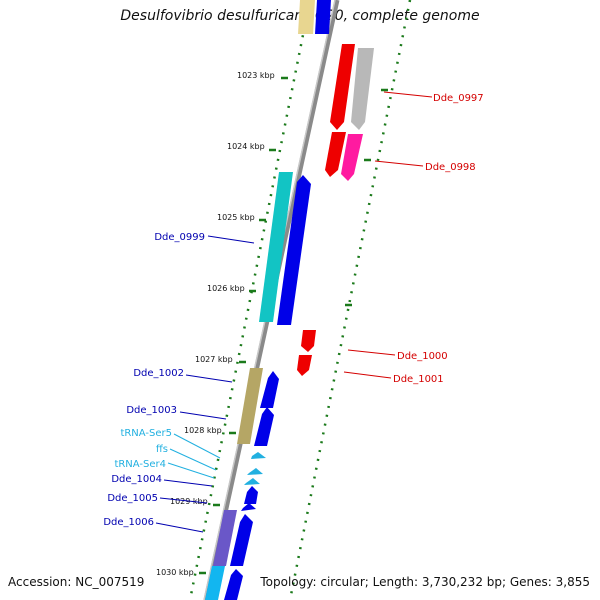  What do you see at coordinates (236, 217) in the screenshot?
I see `tick-label: 1025 kbp` at bounding box center [236, 217].